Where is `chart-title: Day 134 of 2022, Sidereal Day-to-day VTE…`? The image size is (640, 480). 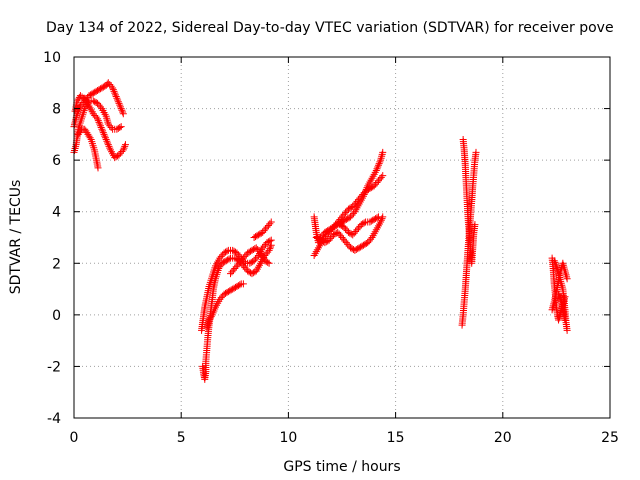
chart-title: Day 134 of 2022, Sidereal Day-to-day VTE… is located at coordinates (330, 28).